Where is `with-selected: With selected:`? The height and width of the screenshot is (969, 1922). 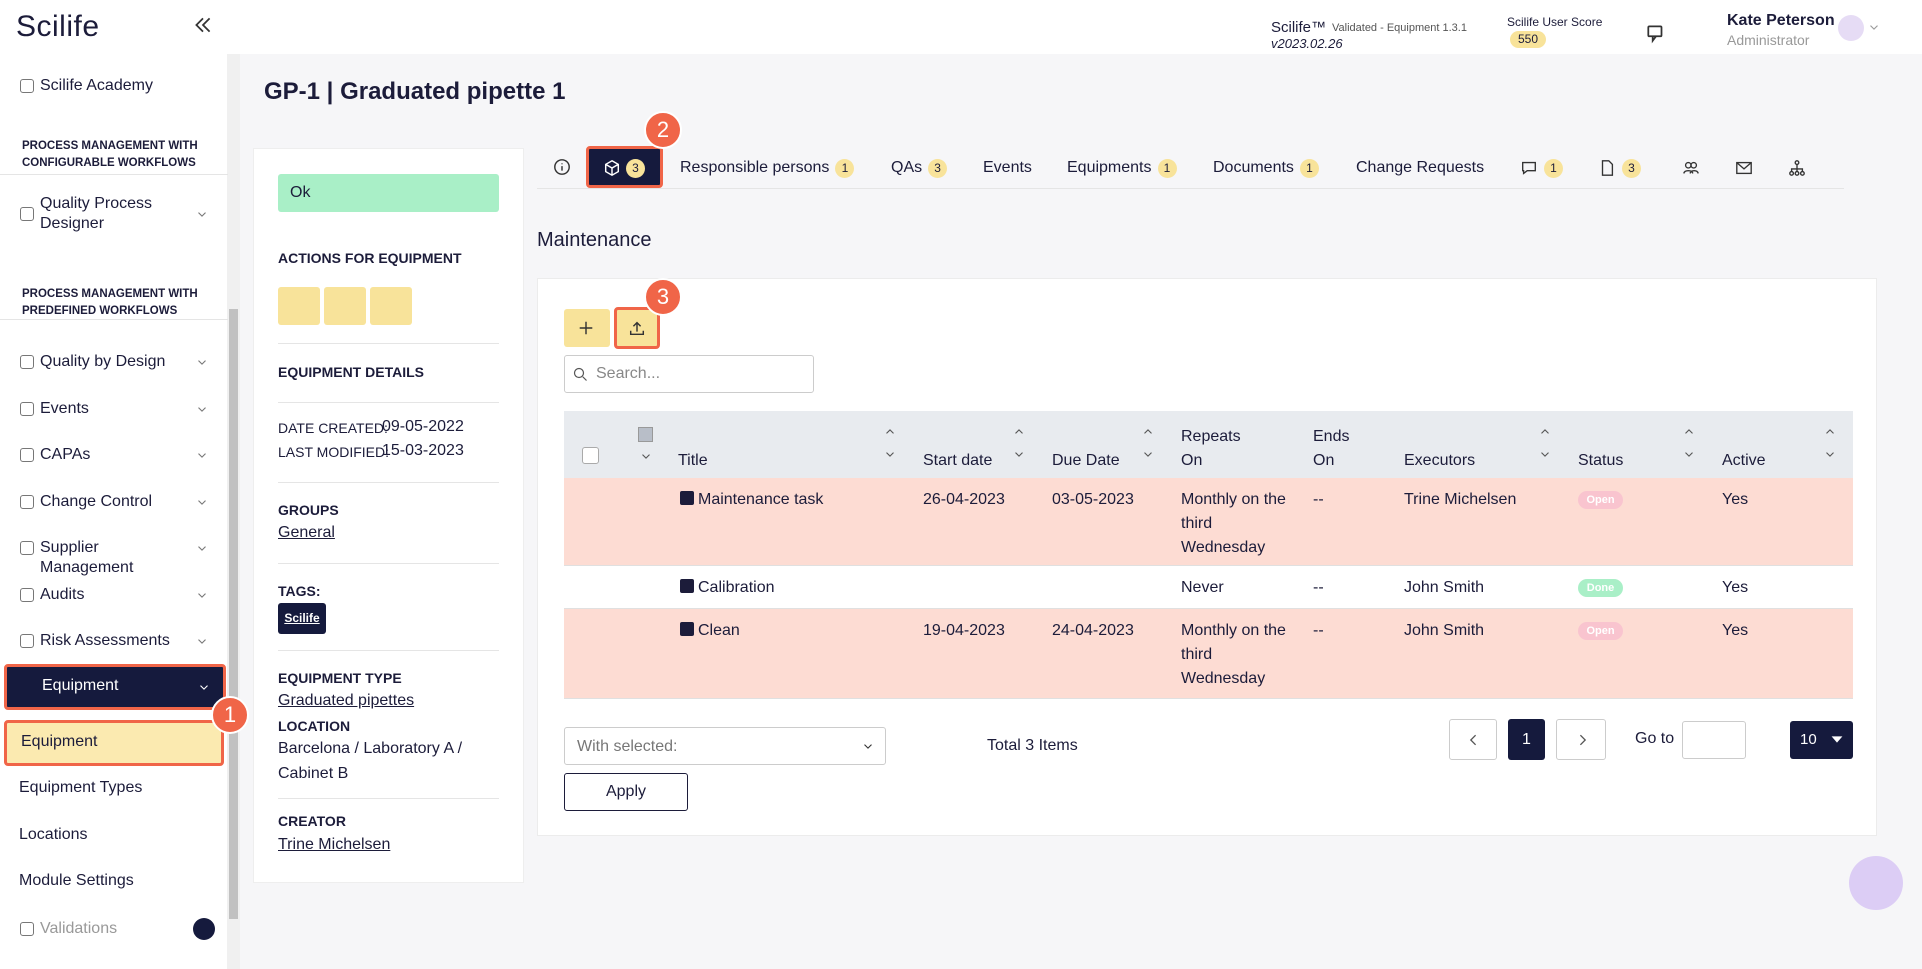
with-selected: With selected: is located at coordinates (725, 746).